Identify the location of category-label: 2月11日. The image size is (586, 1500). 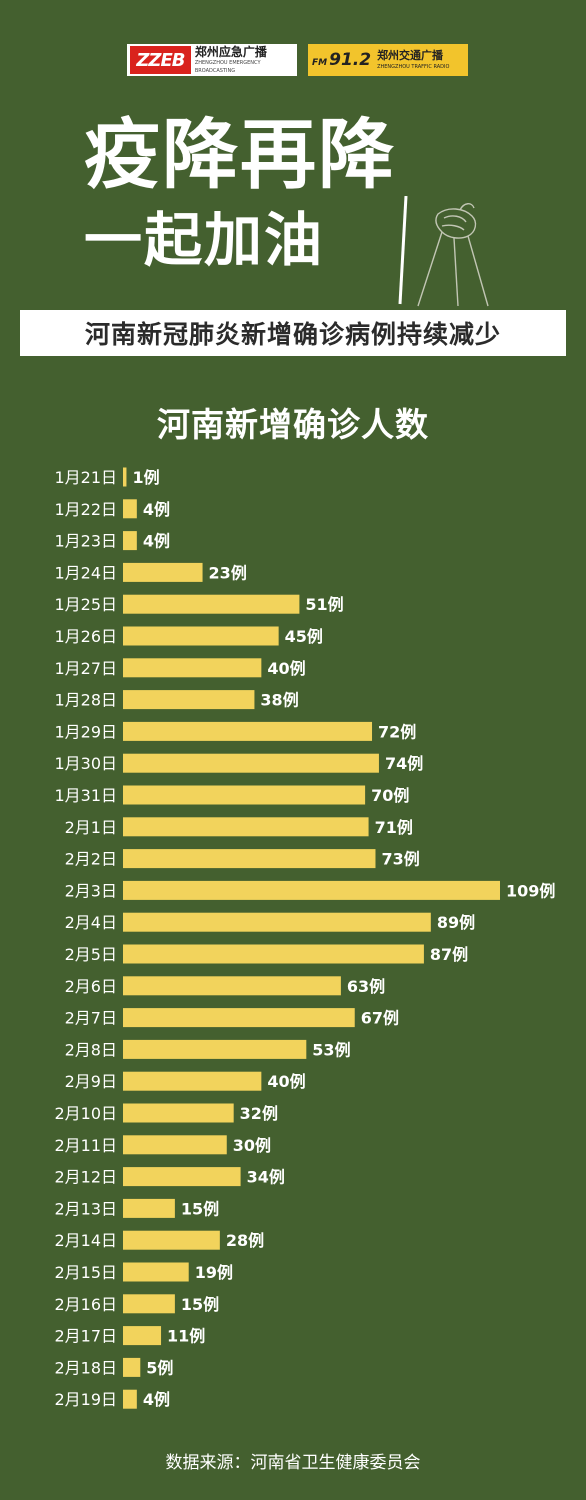
(85, 1145).